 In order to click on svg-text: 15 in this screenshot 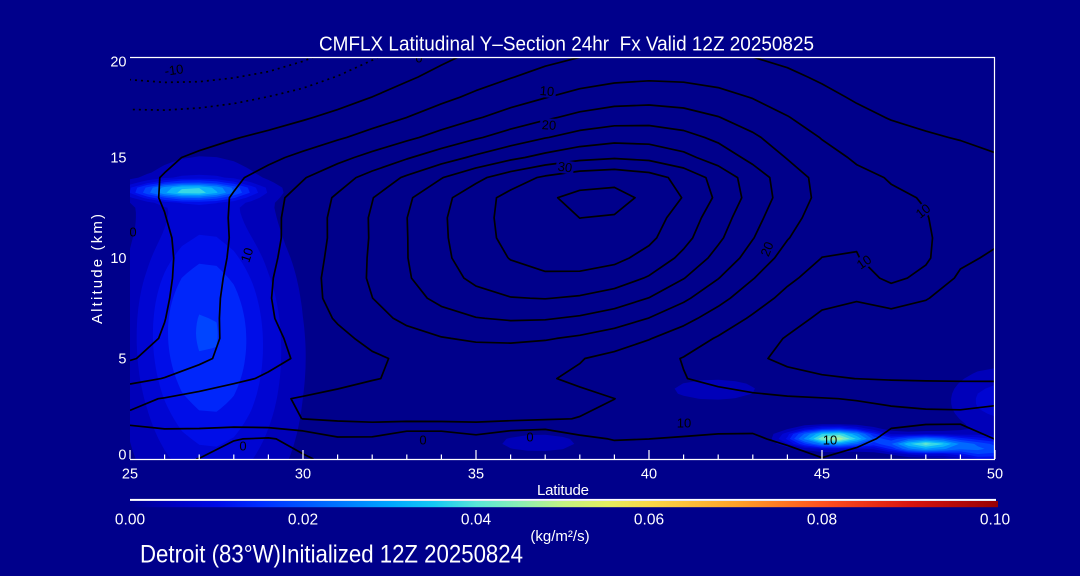, I will do `click(118, 159)`.